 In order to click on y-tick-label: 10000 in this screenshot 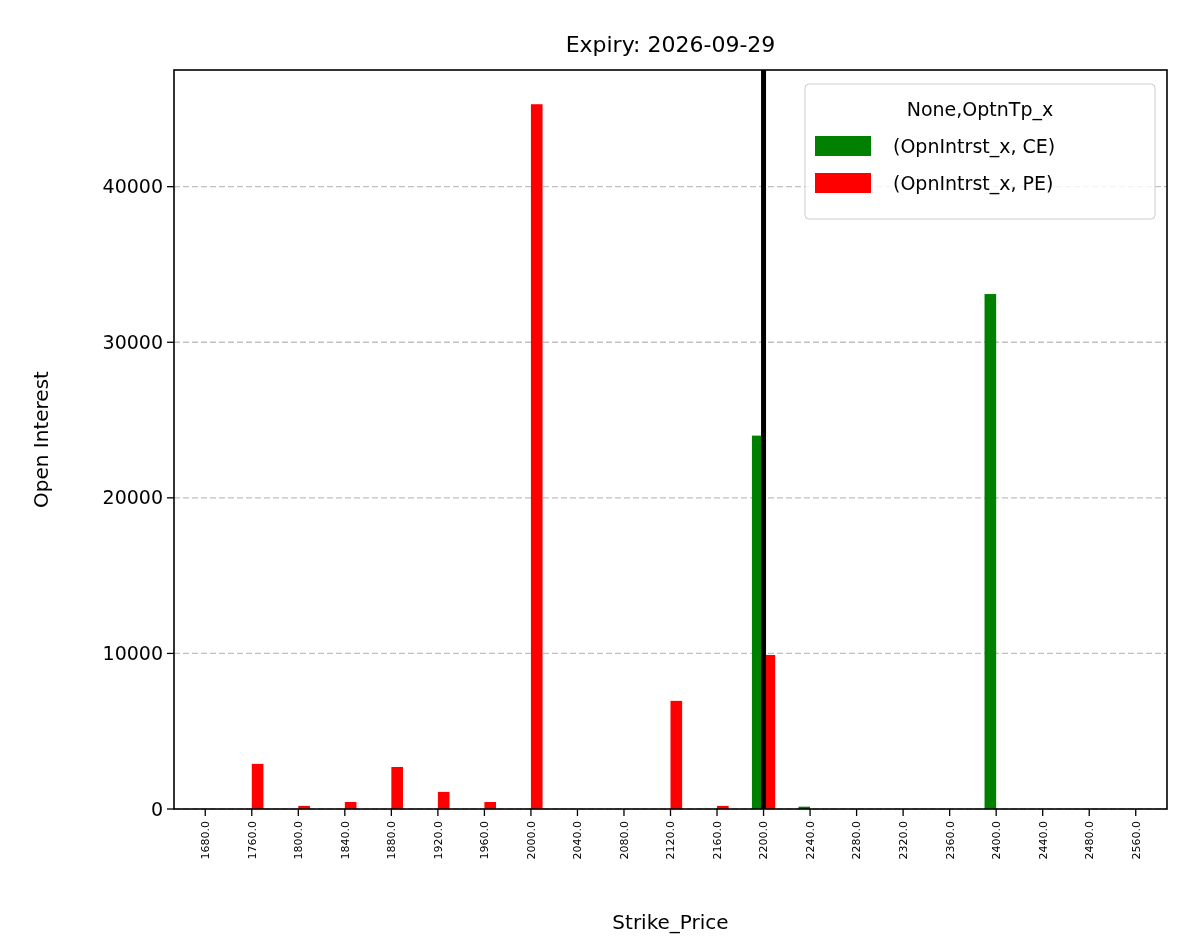, I will do `click(132, 653)`.